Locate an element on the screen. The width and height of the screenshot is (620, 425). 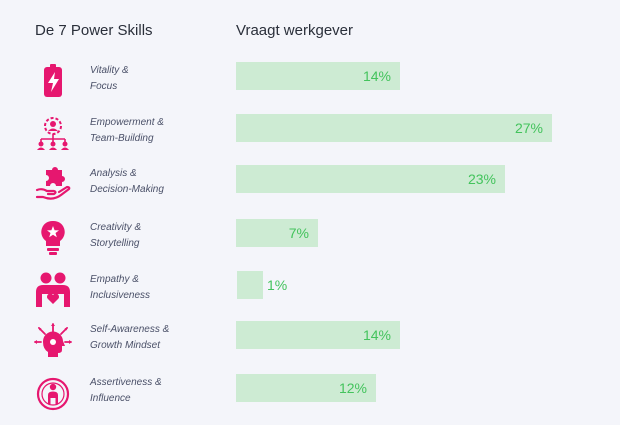
skill-label-line: Storytelling is located at coordinates (115, 243).